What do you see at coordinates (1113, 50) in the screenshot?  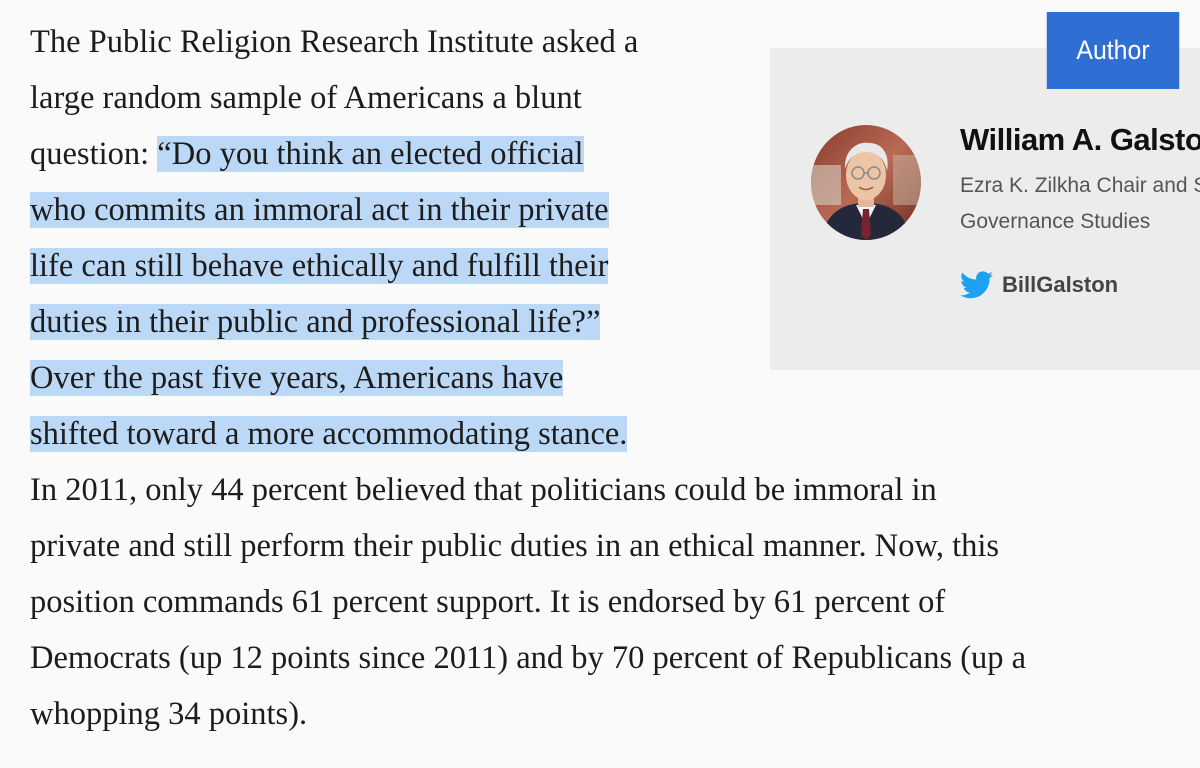 I see `author-tab-button: Author` at bounding box center [1113, 50].